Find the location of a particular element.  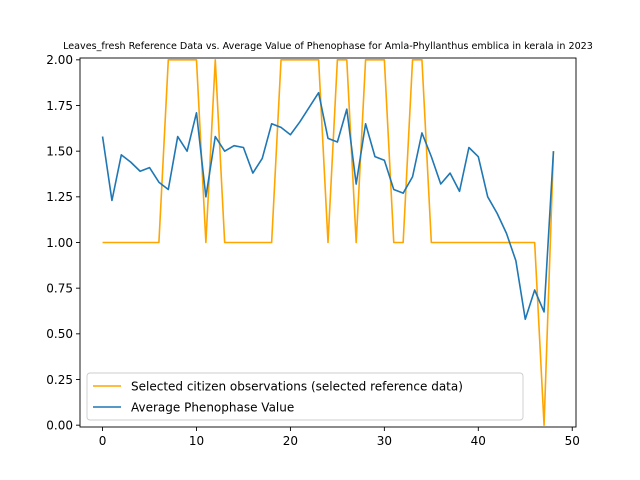

y-tick-label: 1.00 is located at coordinates (59, 243).